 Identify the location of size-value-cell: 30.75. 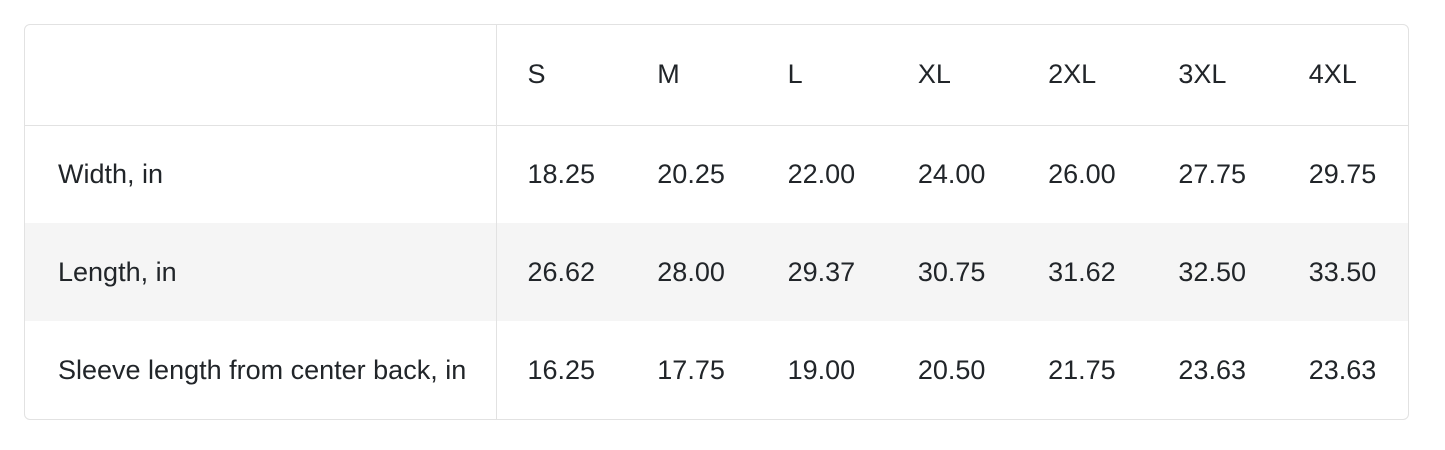
(952, 272).